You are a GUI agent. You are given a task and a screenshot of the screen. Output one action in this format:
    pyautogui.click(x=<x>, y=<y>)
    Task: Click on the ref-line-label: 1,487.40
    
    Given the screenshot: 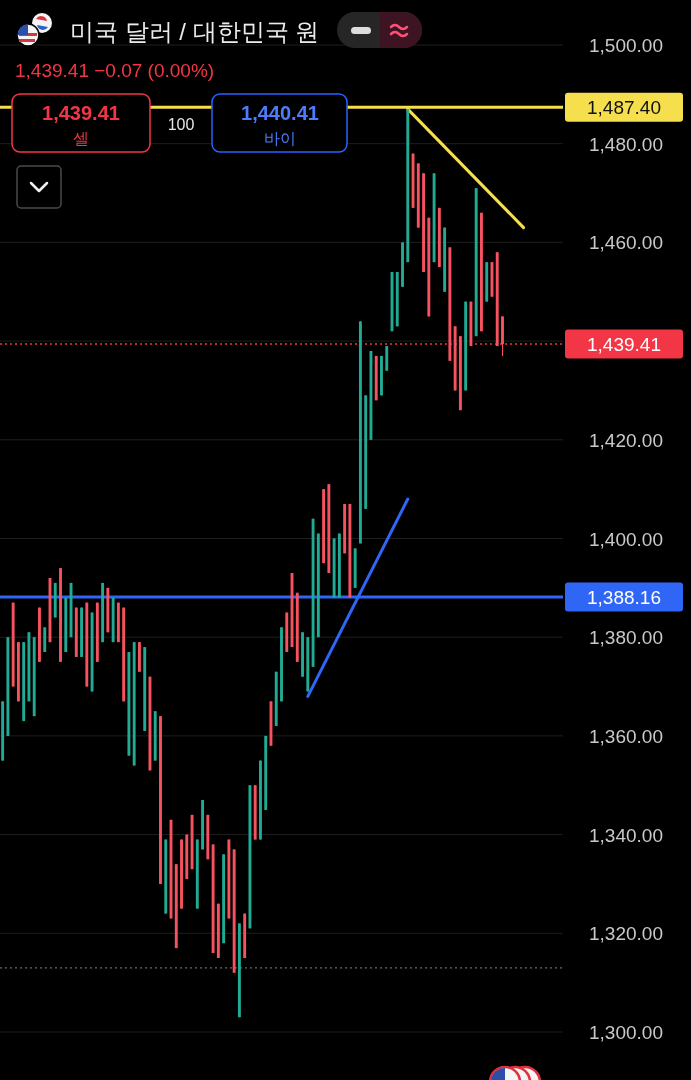 What is the action you would take?
    pyautogui.click(x=624, y=108)
    